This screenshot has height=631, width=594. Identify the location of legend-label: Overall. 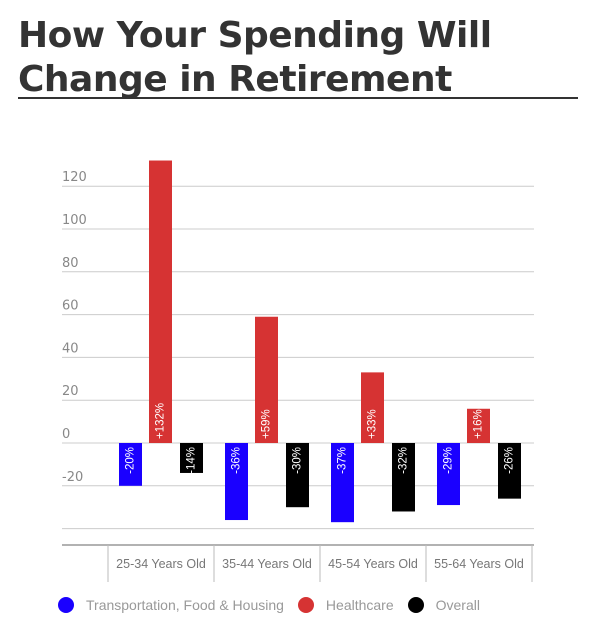
(457, 605).